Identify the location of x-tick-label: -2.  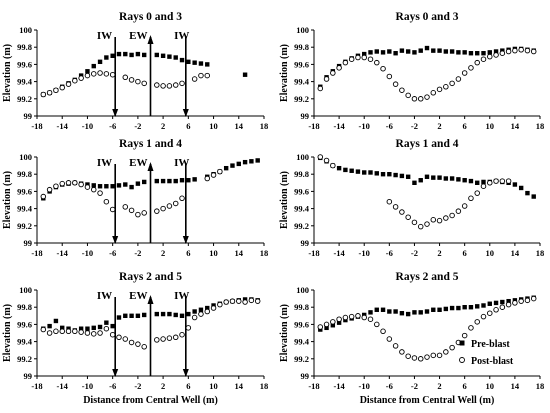
(414, 386).